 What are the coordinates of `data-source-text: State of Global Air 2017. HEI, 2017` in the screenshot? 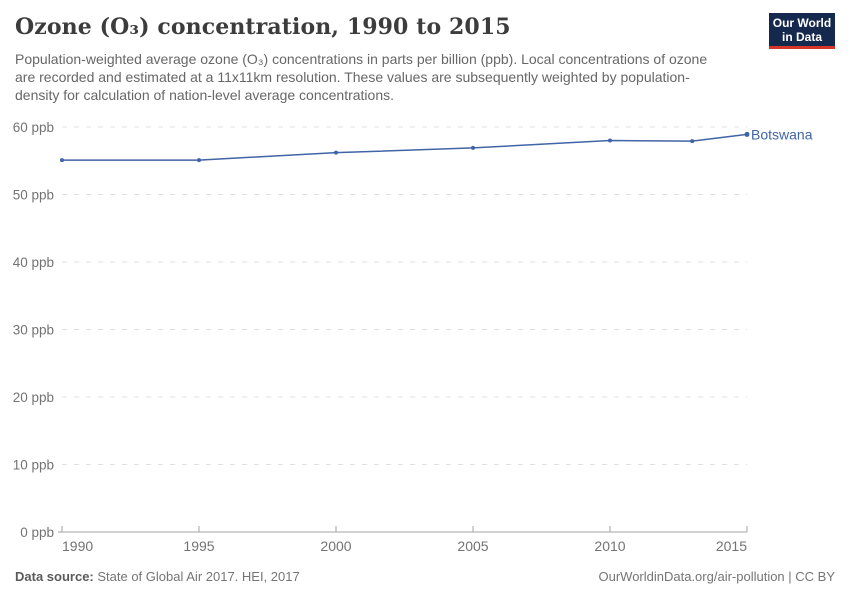 It's located at (196, 576).